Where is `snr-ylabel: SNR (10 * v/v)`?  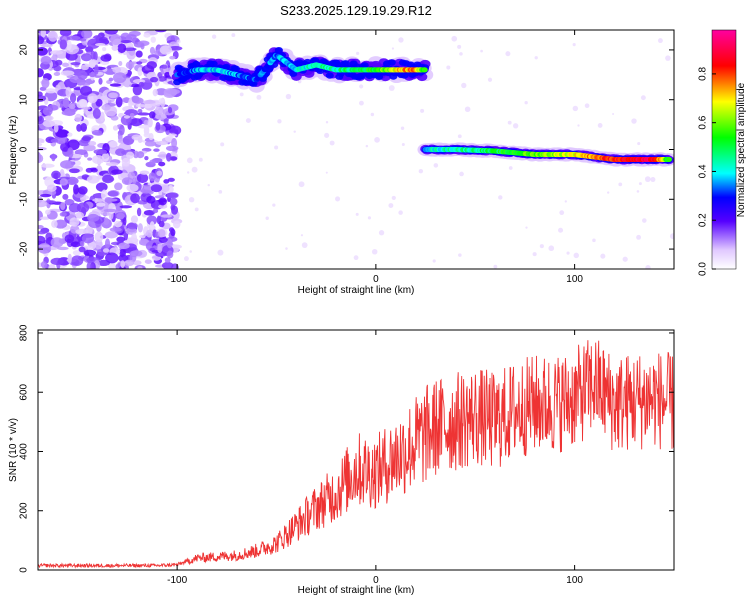 snr-ylabel: SNR (10 * v/v) is located at coordinates (13, 450).